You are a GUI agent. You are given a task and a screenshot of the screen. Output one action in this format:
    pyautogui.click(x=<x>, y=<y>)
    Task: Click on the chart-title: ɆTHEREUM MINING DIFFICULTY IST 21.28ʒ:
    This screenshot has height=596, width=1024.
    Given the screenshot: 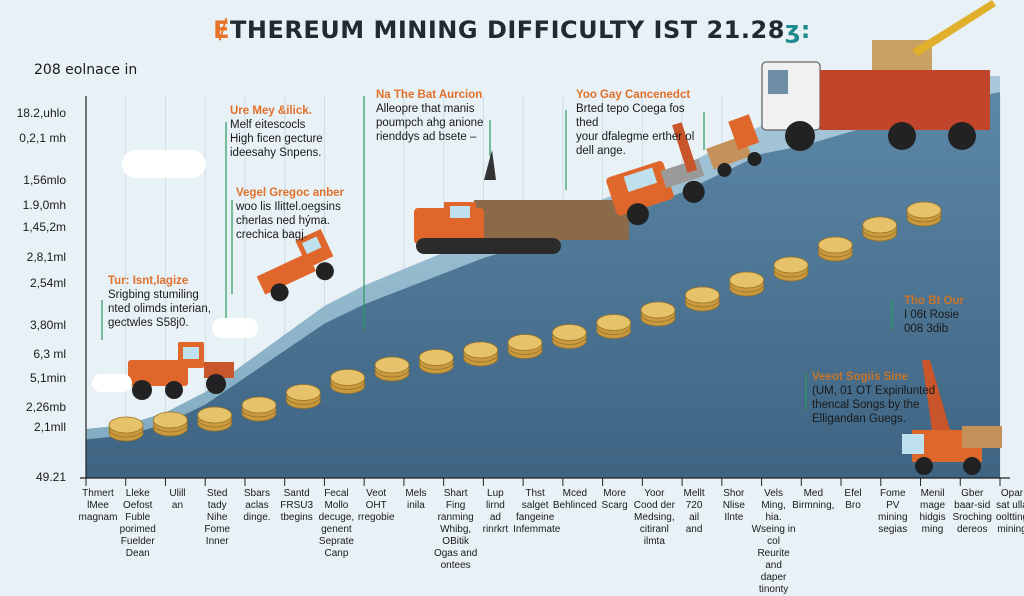 What is the action you would take?
    pyautogui.click(x=512, y=30)
    